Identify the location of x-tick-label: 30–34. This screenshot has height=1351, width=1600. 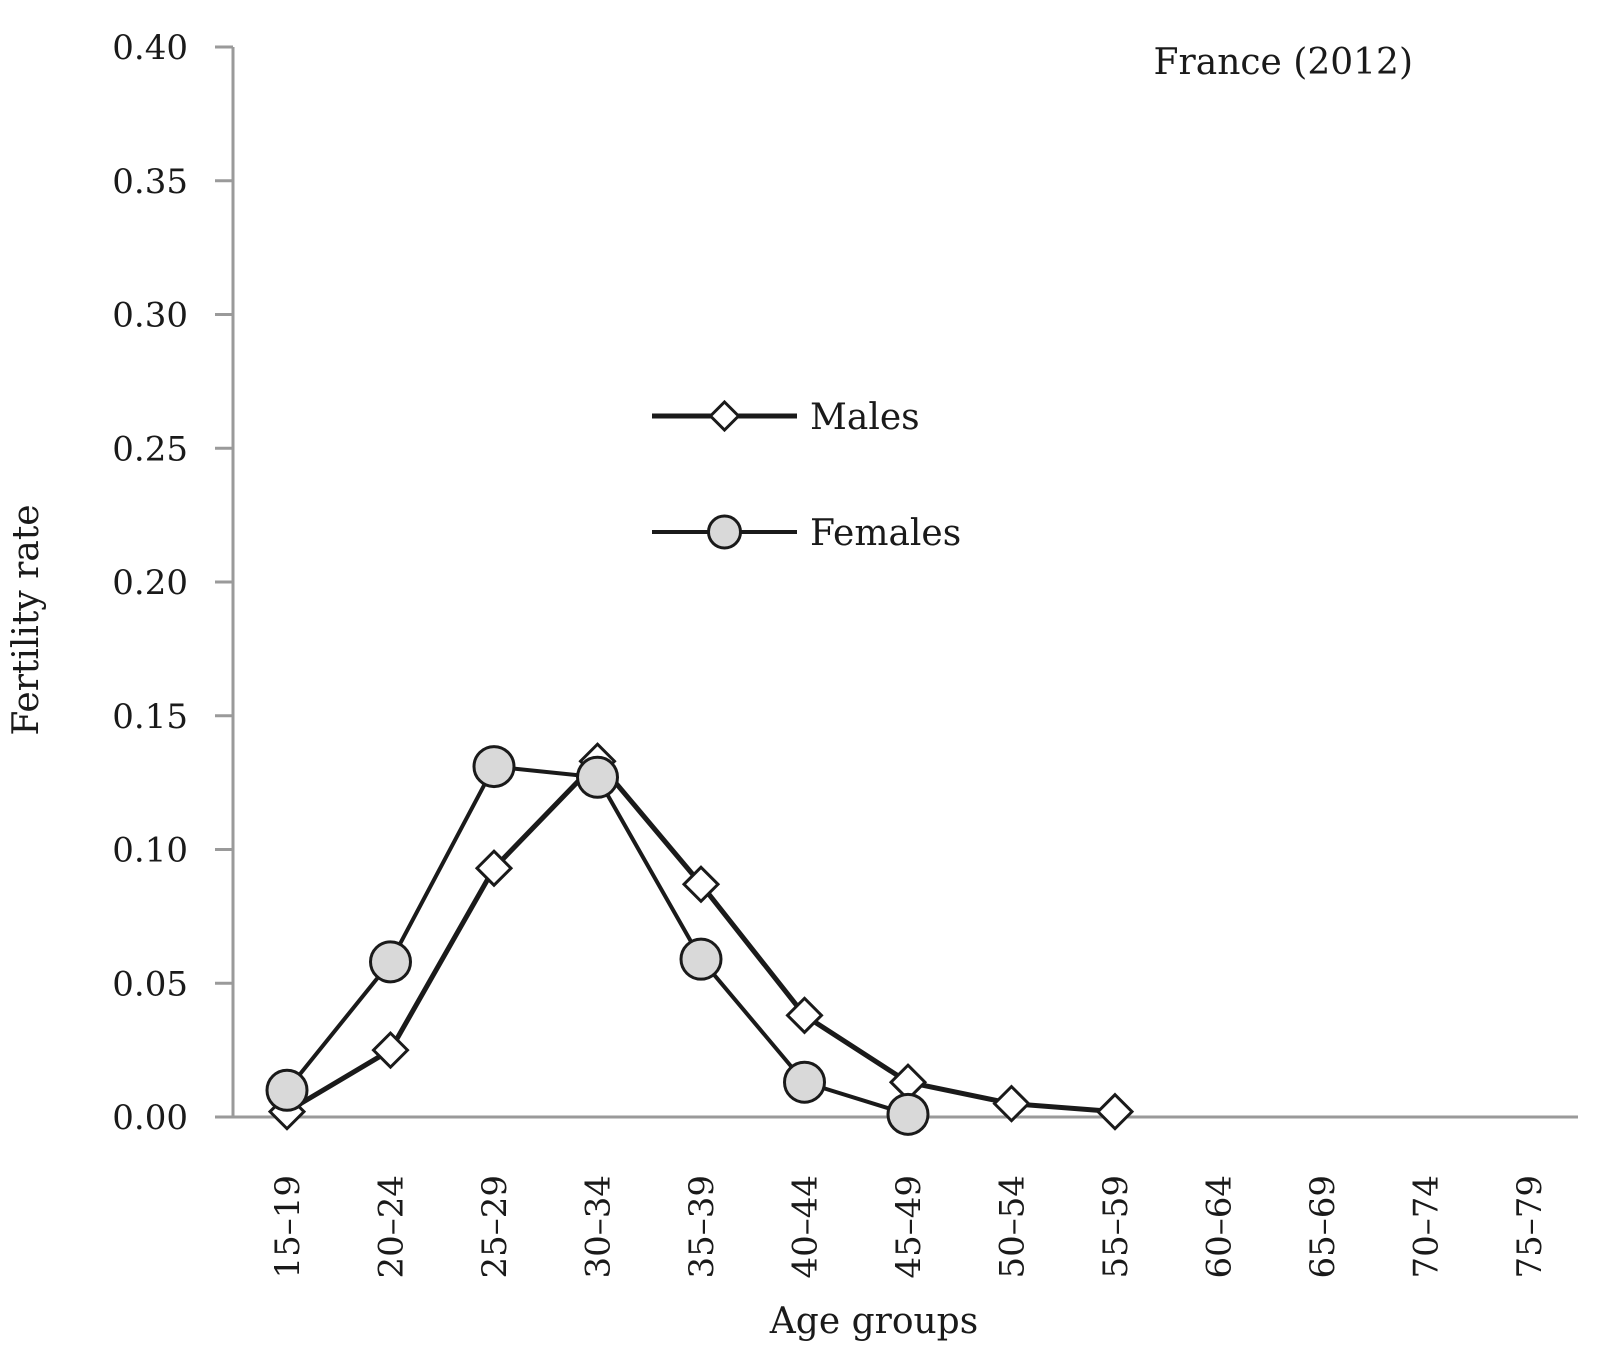
(599, 1227).